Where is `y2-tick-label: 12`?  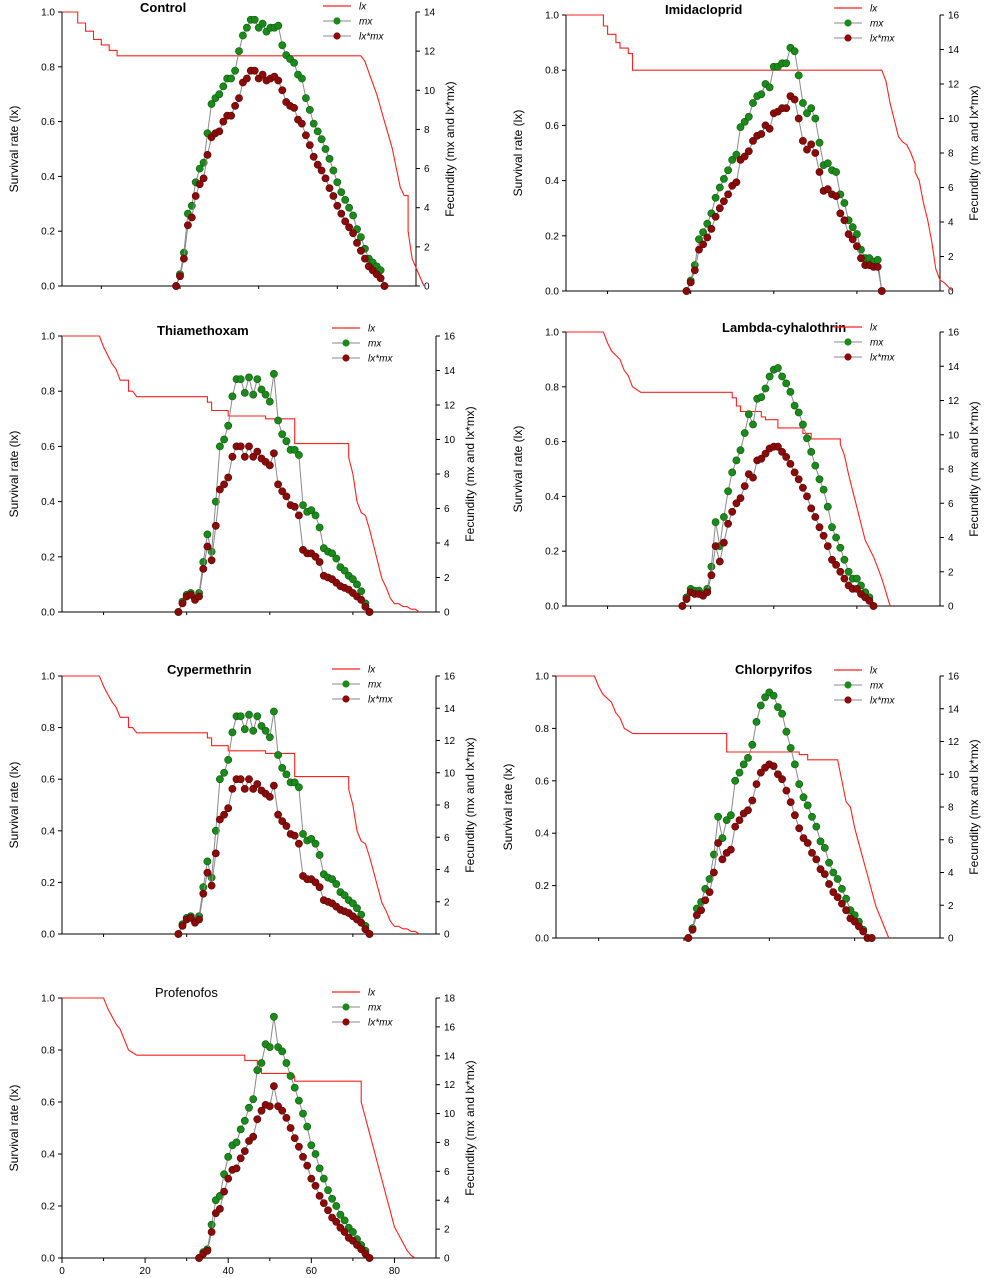
y2-tick-label: 12 is located at coordinates (954, 401).